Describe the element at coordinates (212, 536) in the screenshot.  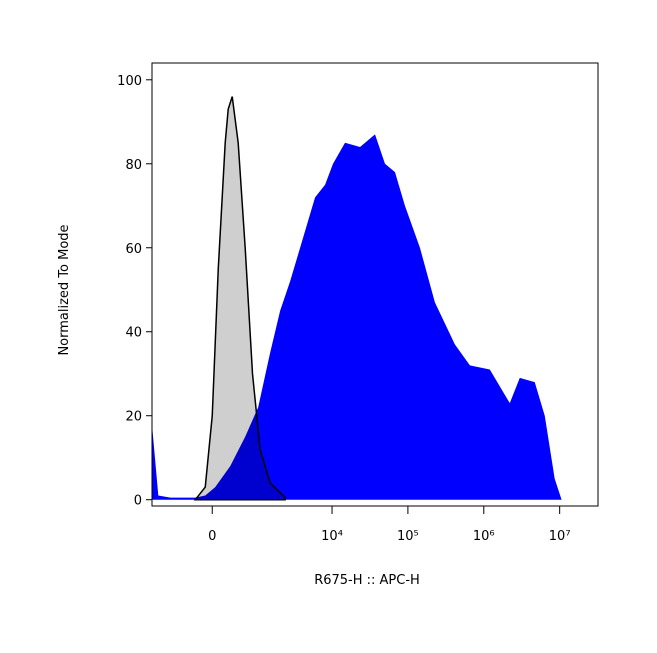
I see `x-tick-label: 0` at that location.